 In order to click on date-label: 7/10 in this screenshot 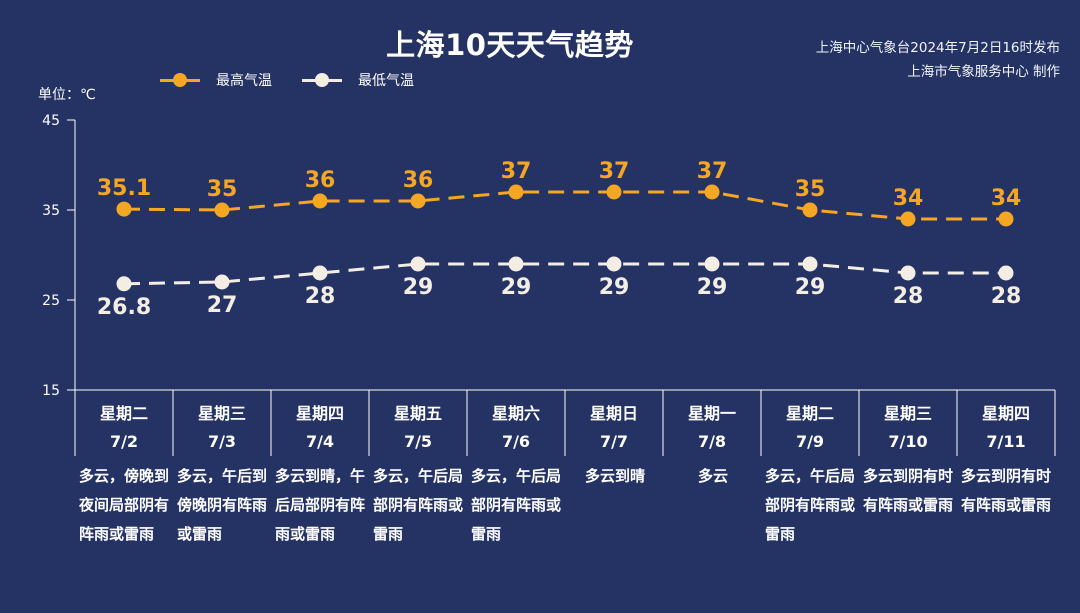, I will do `click(908, 441)`.